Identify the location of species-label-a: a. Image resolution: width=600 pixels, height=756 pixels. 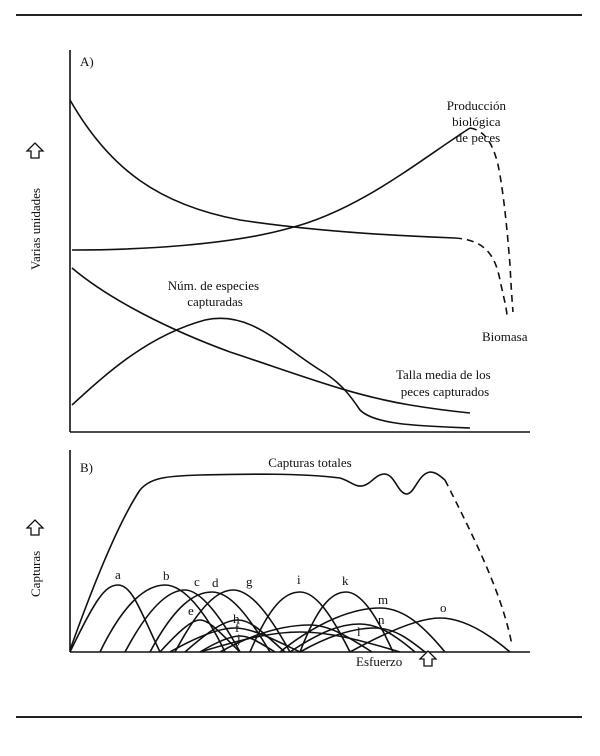
(118, 574).